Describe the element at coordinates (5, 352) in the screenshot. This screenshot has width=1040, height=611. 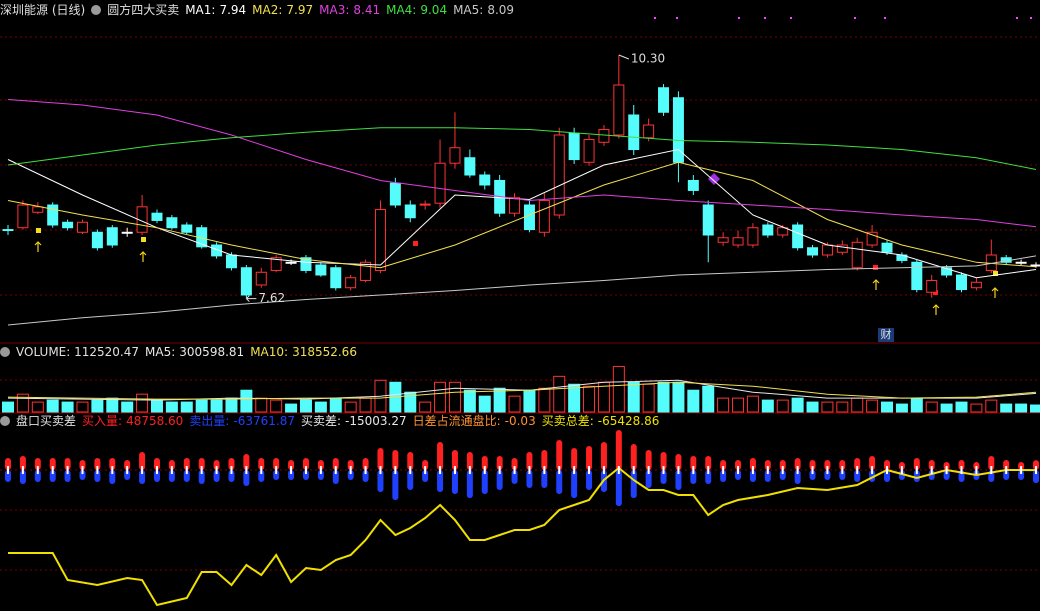
I see `icon` at that location.